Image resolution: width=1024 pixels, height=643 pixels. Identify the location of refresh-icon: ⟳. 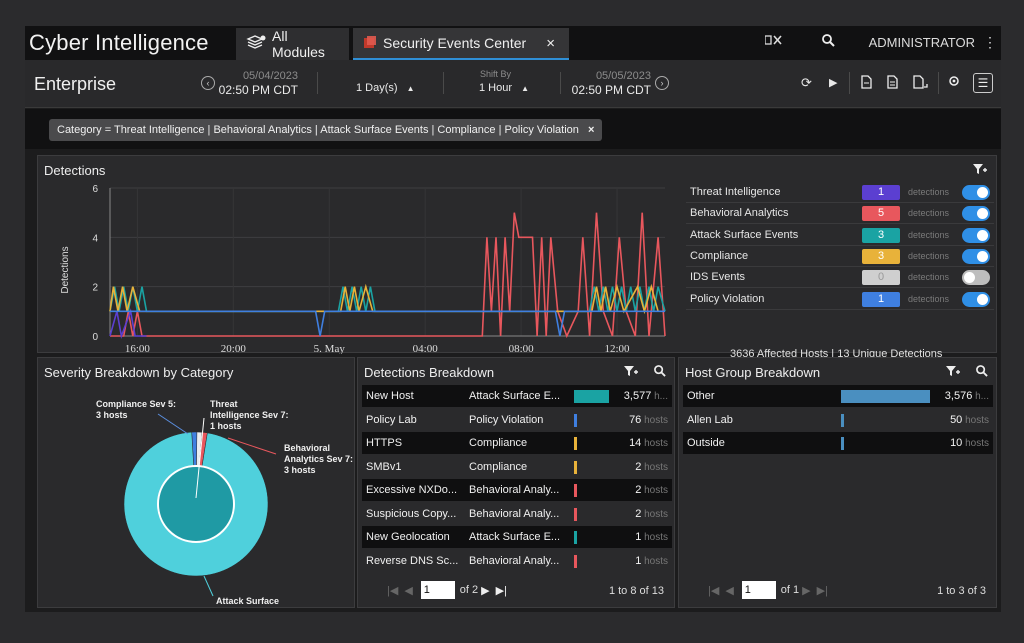
(806, 82).